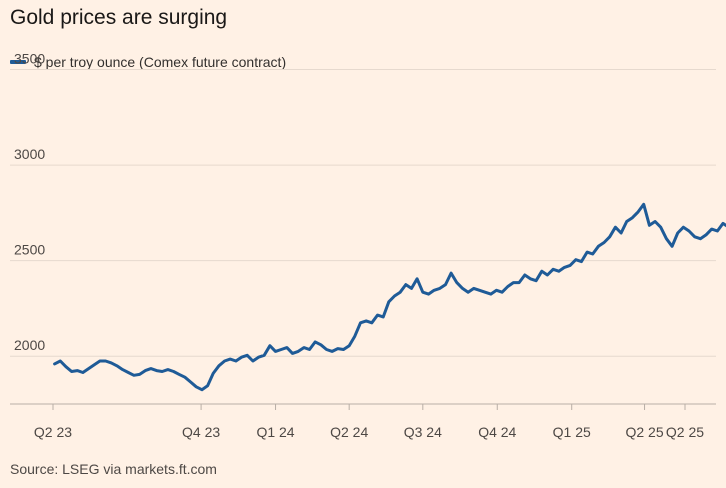 This screenshot has width=726, height=488. I want to click on x-tick-label: Q1 25, so click(572, 432).